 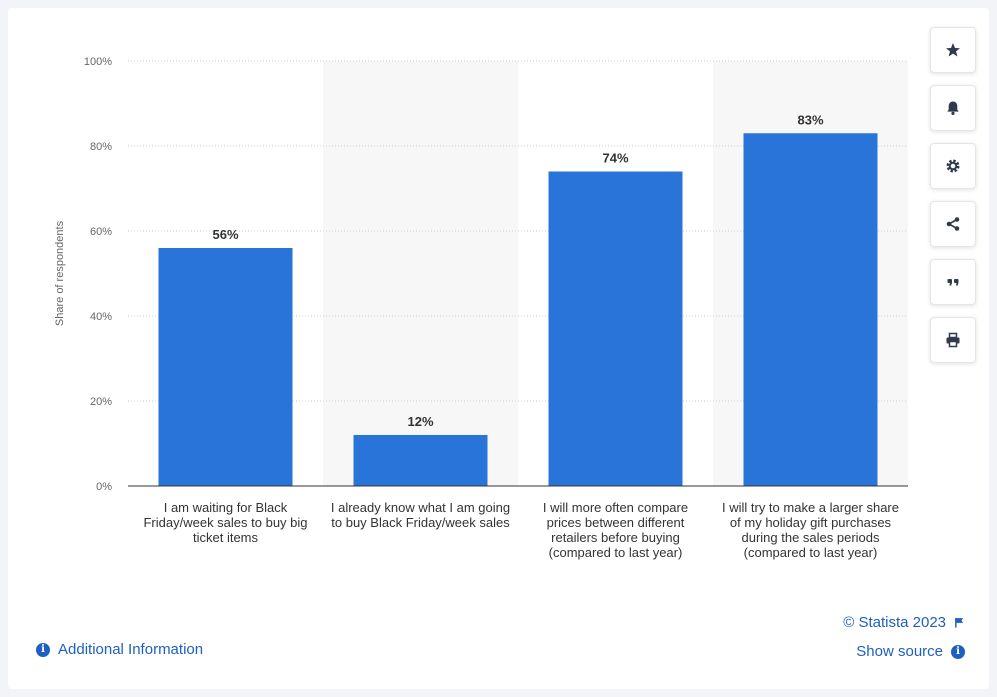 What do you see at coordinates (615, 158) in the screenshot?
I see `value-label-3: 74%` at bounding box center [615, 158].